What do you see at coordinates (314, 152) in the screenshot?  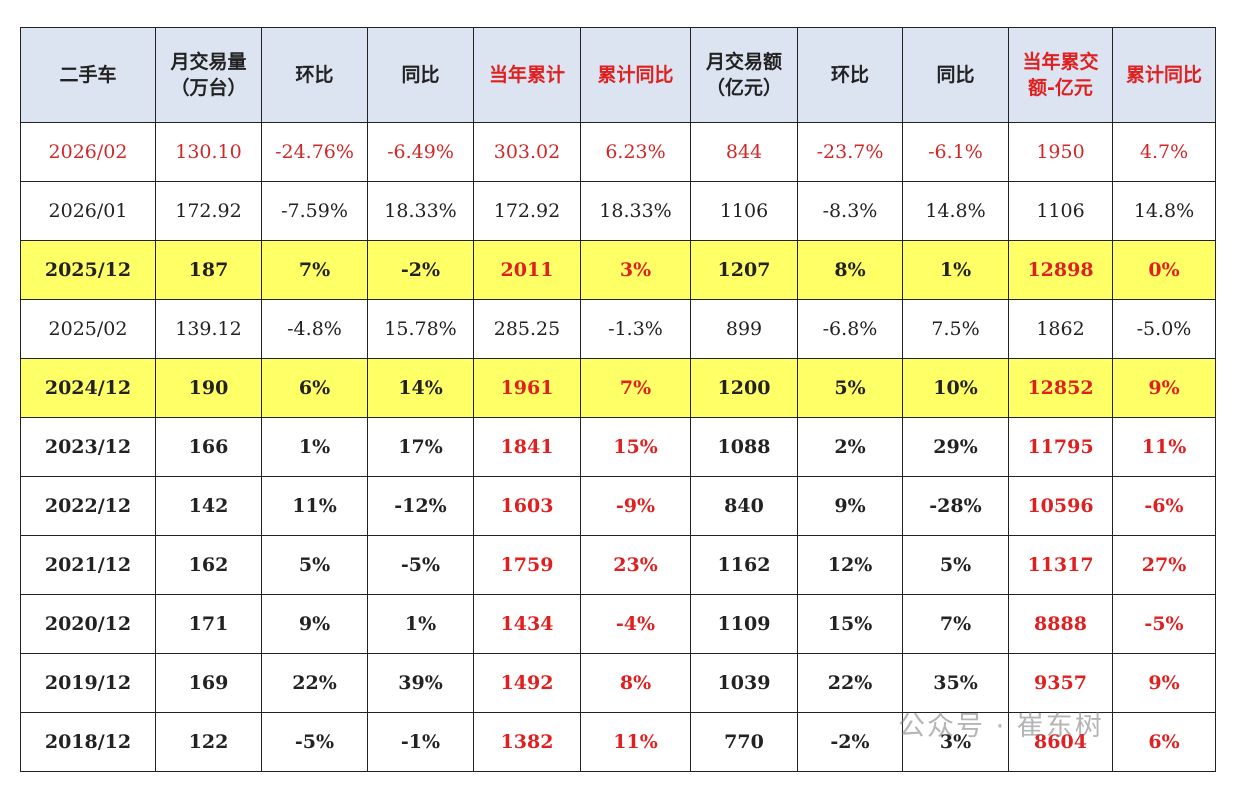 I see `table-cell: -24.76%` at bounding box center [314, 152].